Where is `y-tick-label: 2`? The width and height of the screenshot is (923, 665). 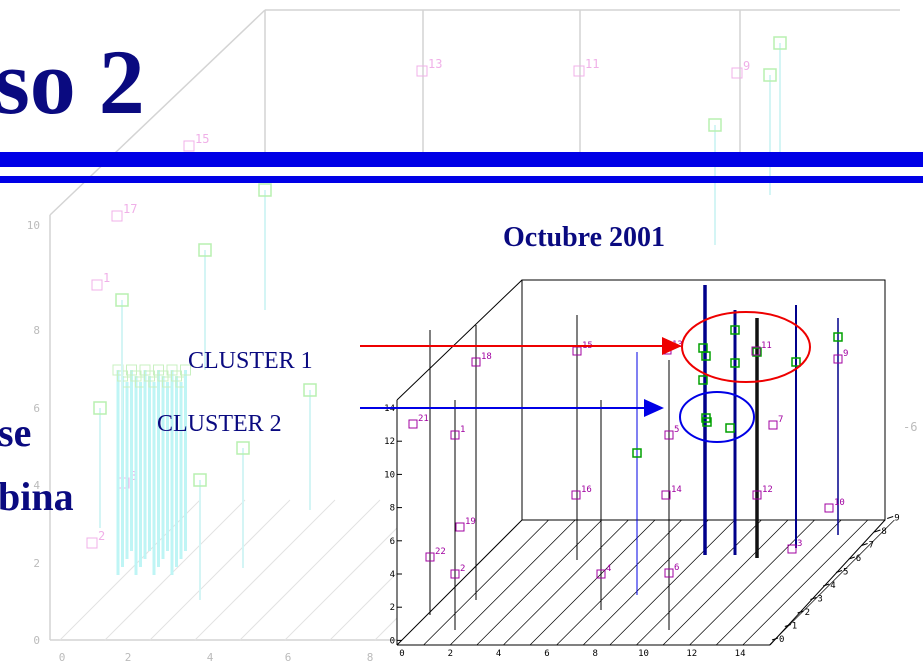 y-tick-label: 2 is located at coordinates (36, 563).